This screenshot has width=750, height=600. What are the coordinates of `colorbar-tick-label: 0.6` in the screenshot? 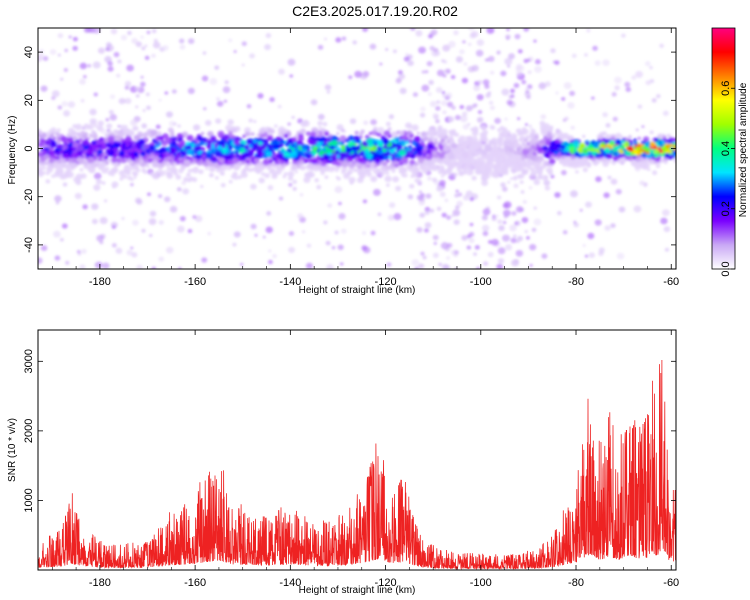 It's located at (726, 88).